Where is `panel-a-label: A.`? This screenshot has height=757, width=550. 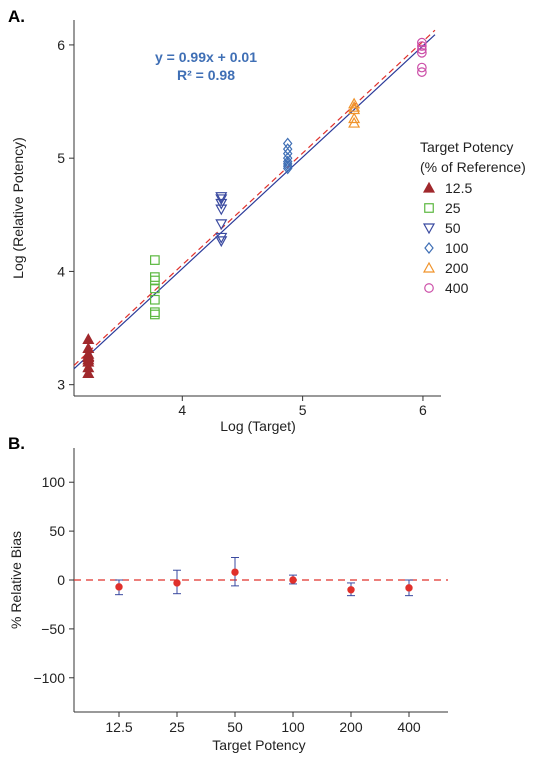 panel-a-label: A. is located at coordinates (16, 16).